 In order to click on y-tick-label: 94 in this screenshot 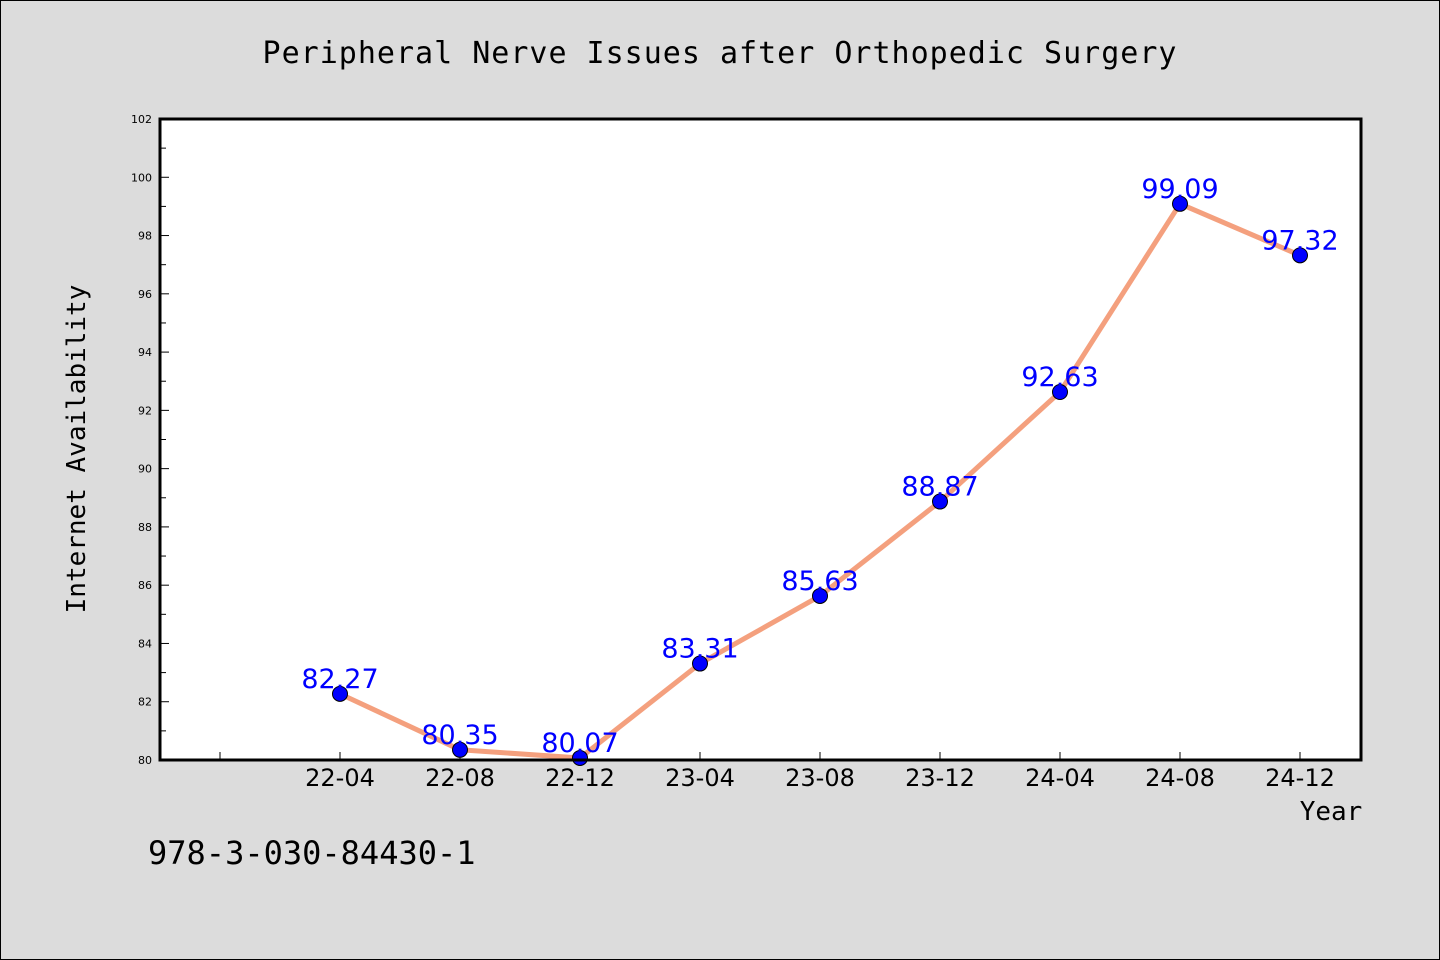, I will do `click(145, 352)`.